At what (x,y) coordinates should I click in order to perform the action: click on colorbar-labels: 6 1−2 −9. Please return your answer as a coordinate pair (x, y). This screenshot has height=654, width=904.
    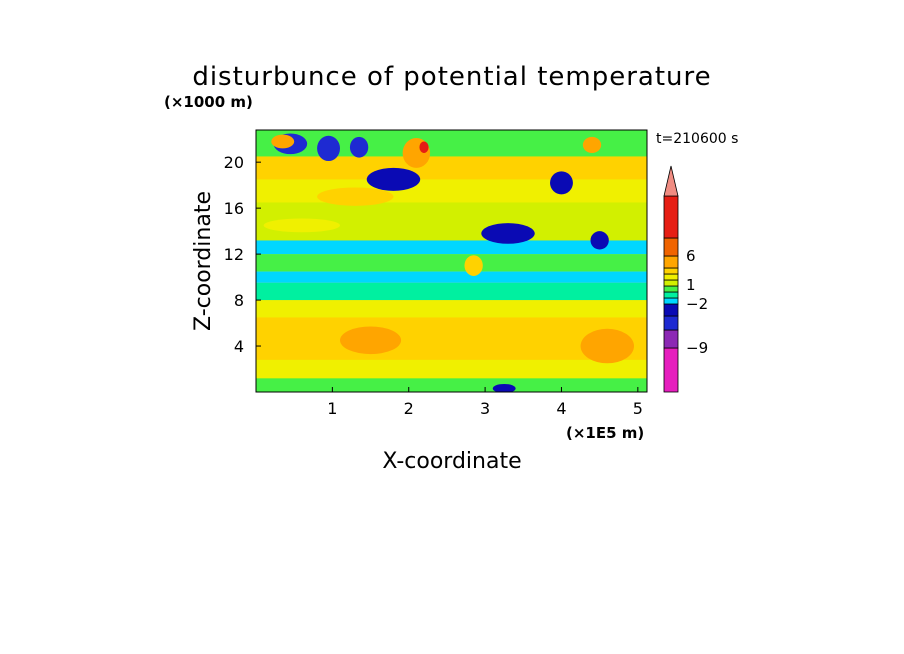
    Looking at the image, I should click on (697, 302).